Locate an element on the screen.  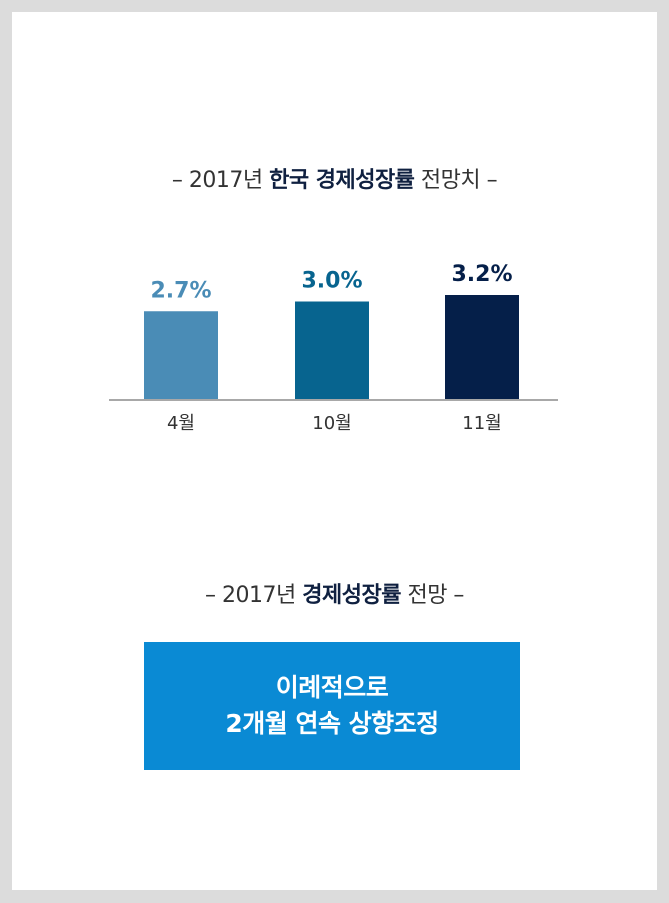
bar-value-label-3: 3.2% is located at coordinates (481, 274).